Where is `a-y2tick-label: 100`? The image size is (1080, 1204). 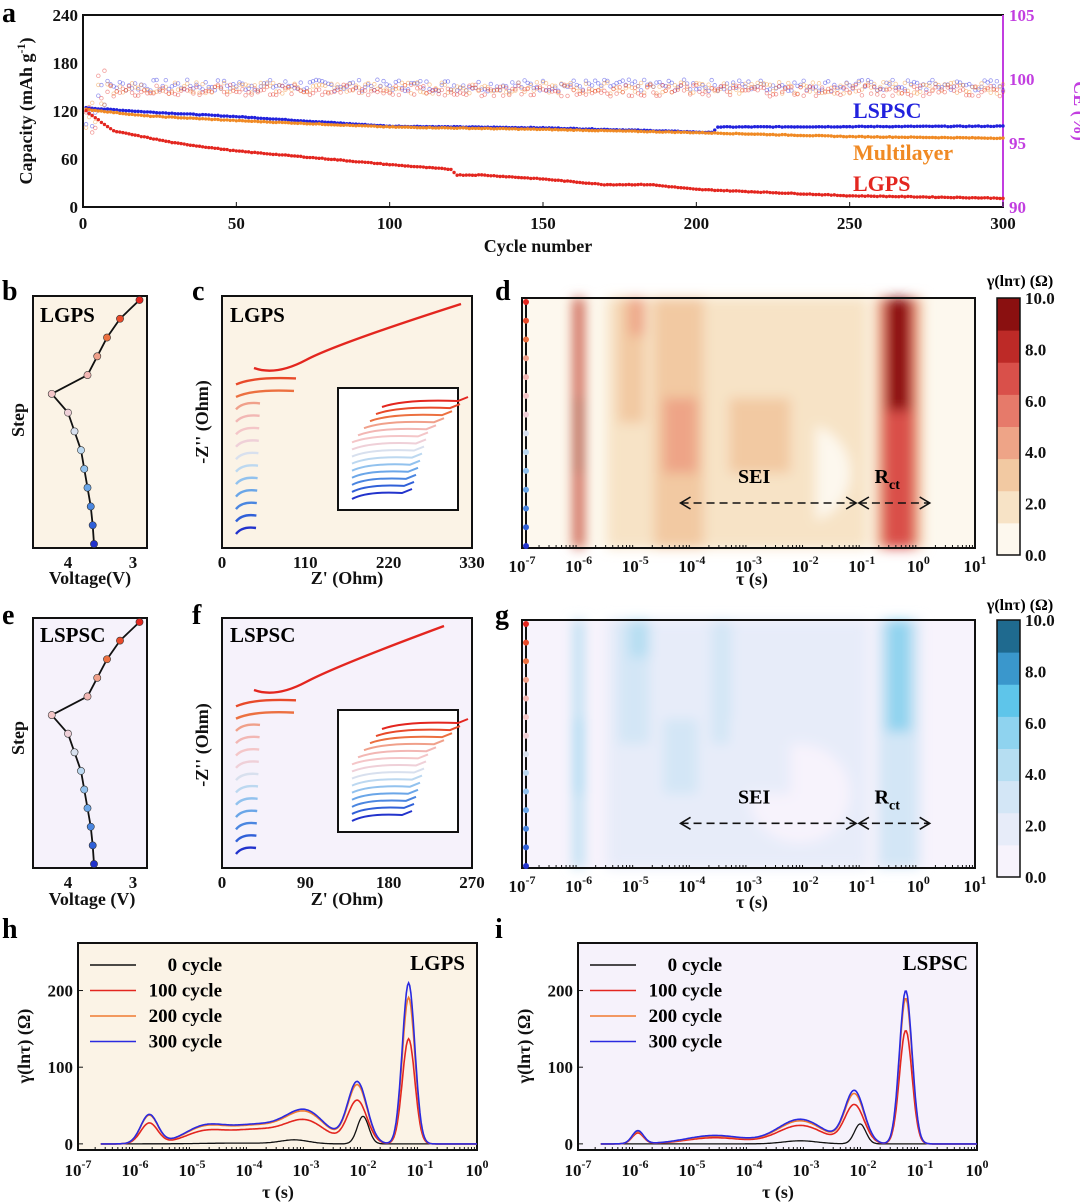 a-y2tick-label: 100 is located at coordinates (1022, 79).